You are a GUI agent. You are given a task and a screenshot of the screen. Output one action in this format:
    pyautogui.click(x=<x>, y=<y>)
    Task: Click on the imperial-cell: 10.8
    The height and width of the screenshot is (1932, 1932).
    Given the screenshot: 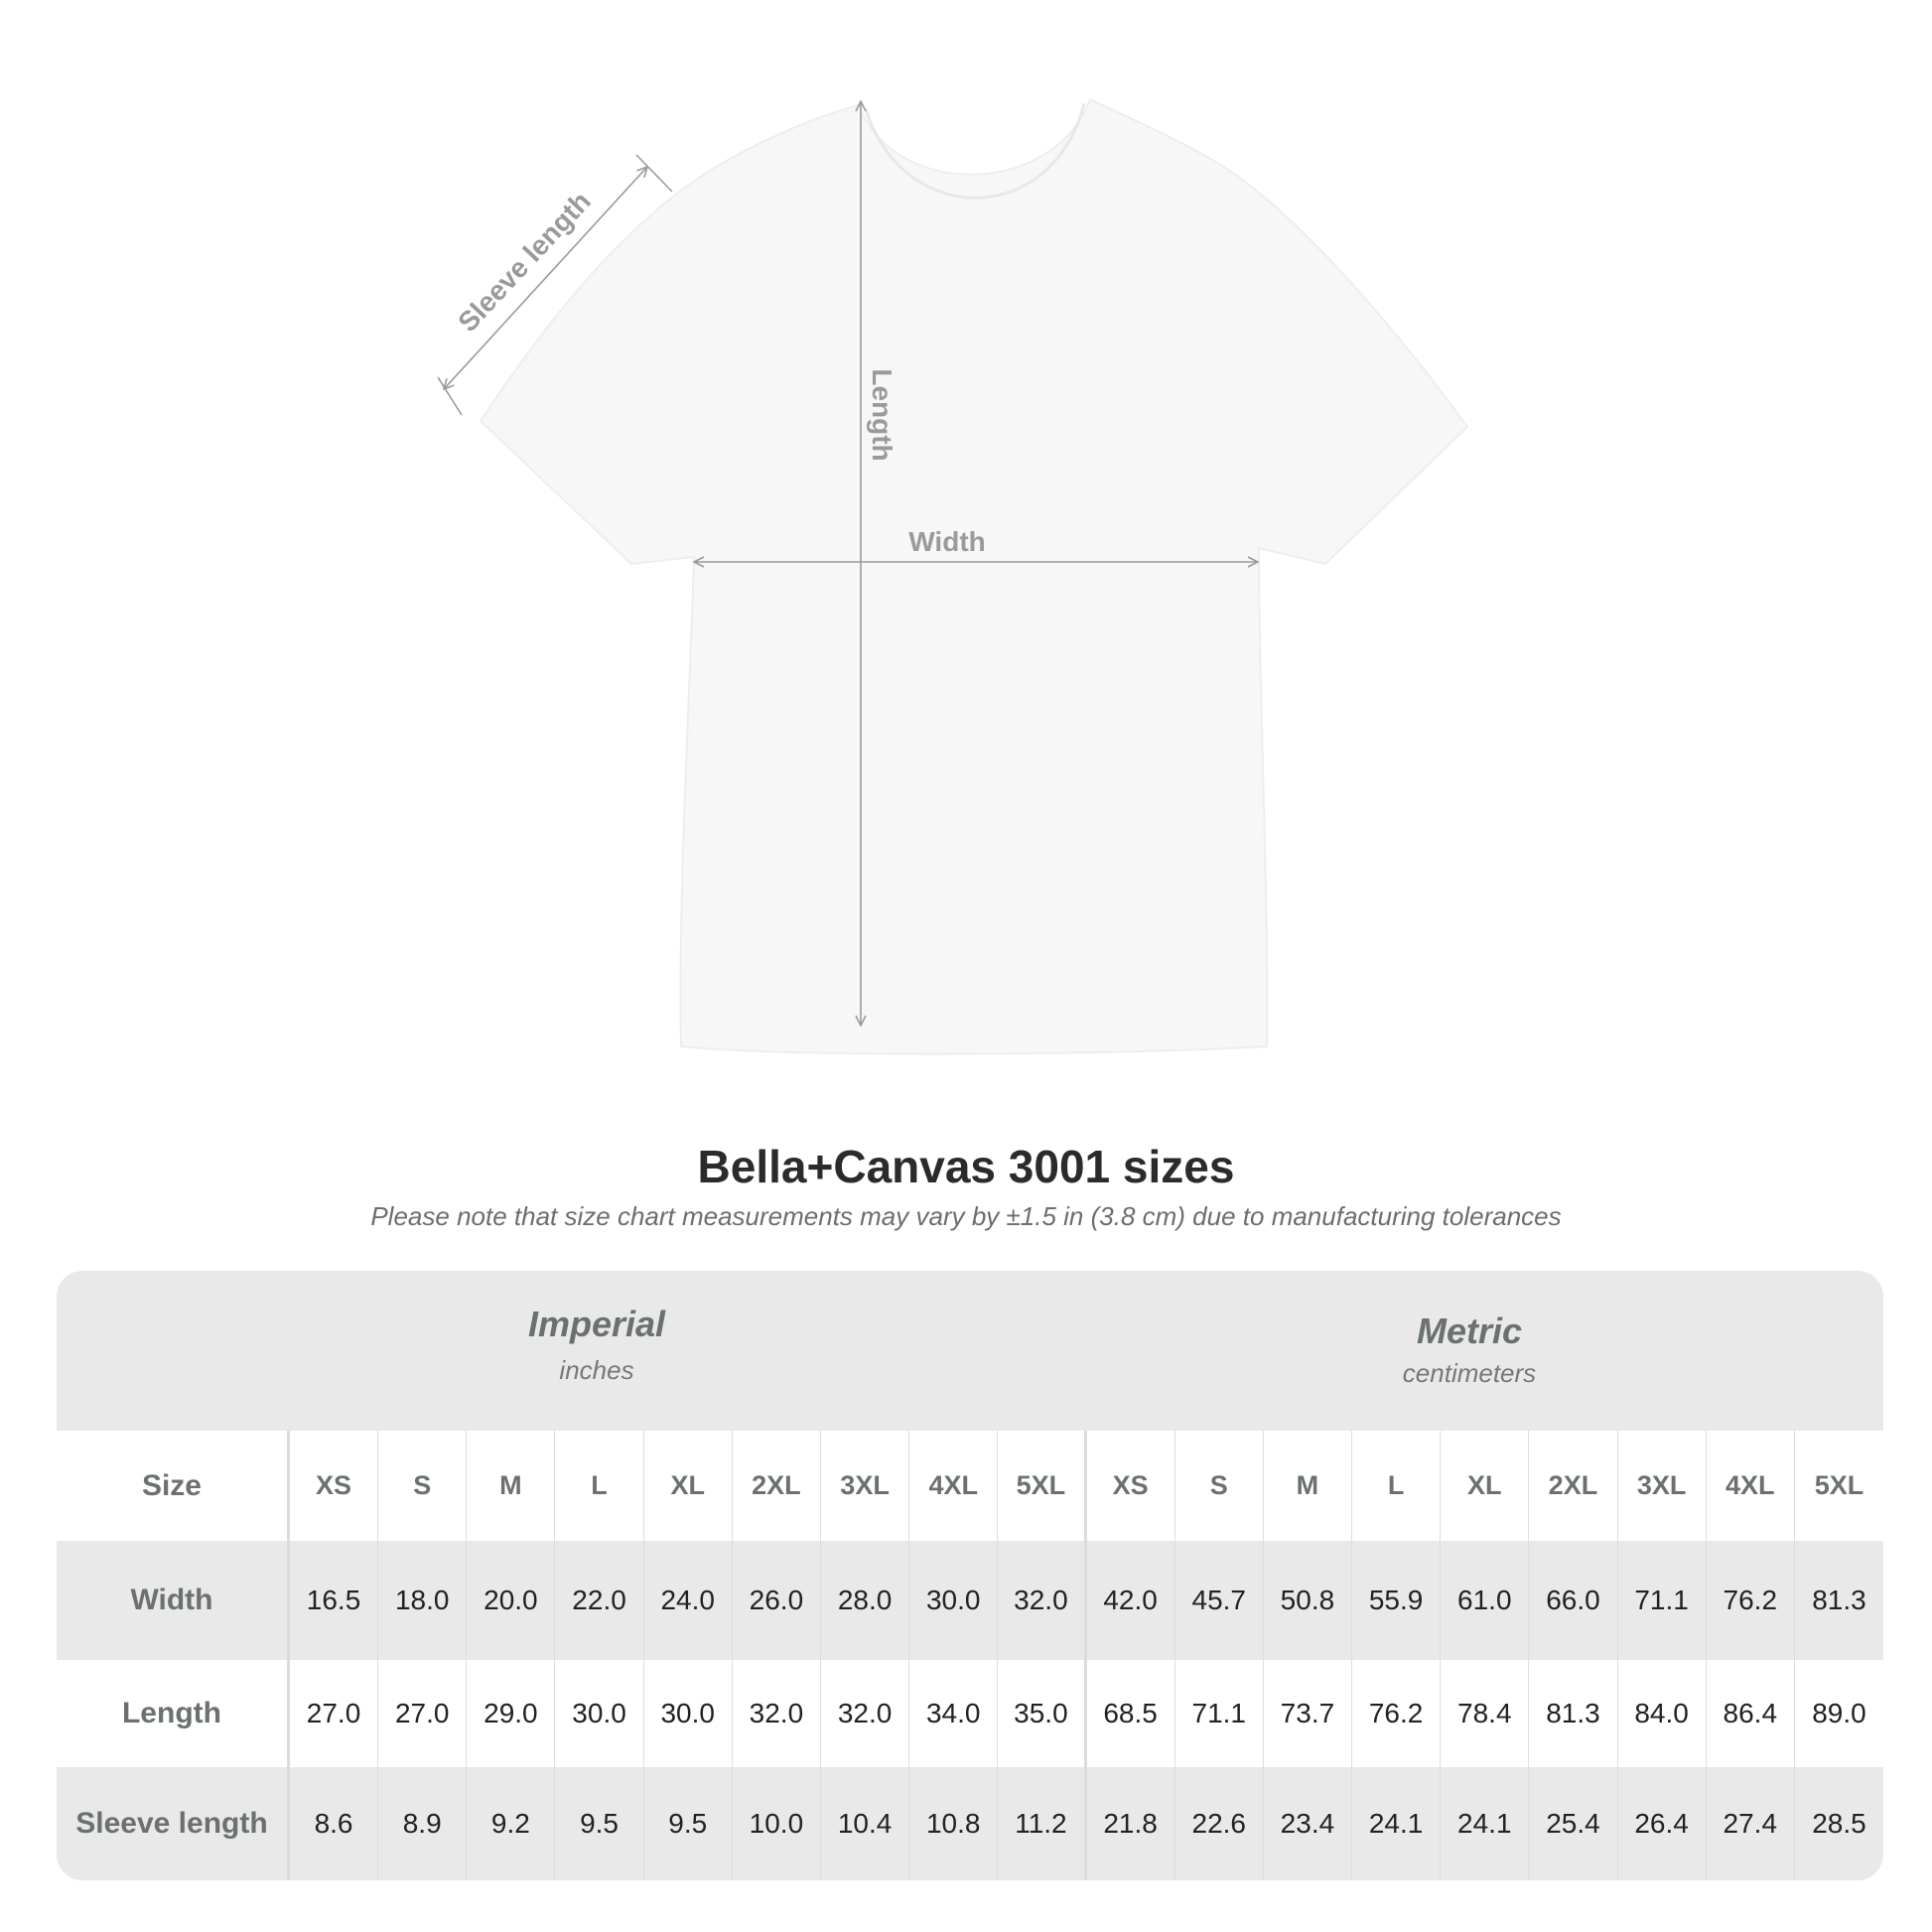 What is the action you would take?
    pyautogui.click(x=954, y=1823)
    